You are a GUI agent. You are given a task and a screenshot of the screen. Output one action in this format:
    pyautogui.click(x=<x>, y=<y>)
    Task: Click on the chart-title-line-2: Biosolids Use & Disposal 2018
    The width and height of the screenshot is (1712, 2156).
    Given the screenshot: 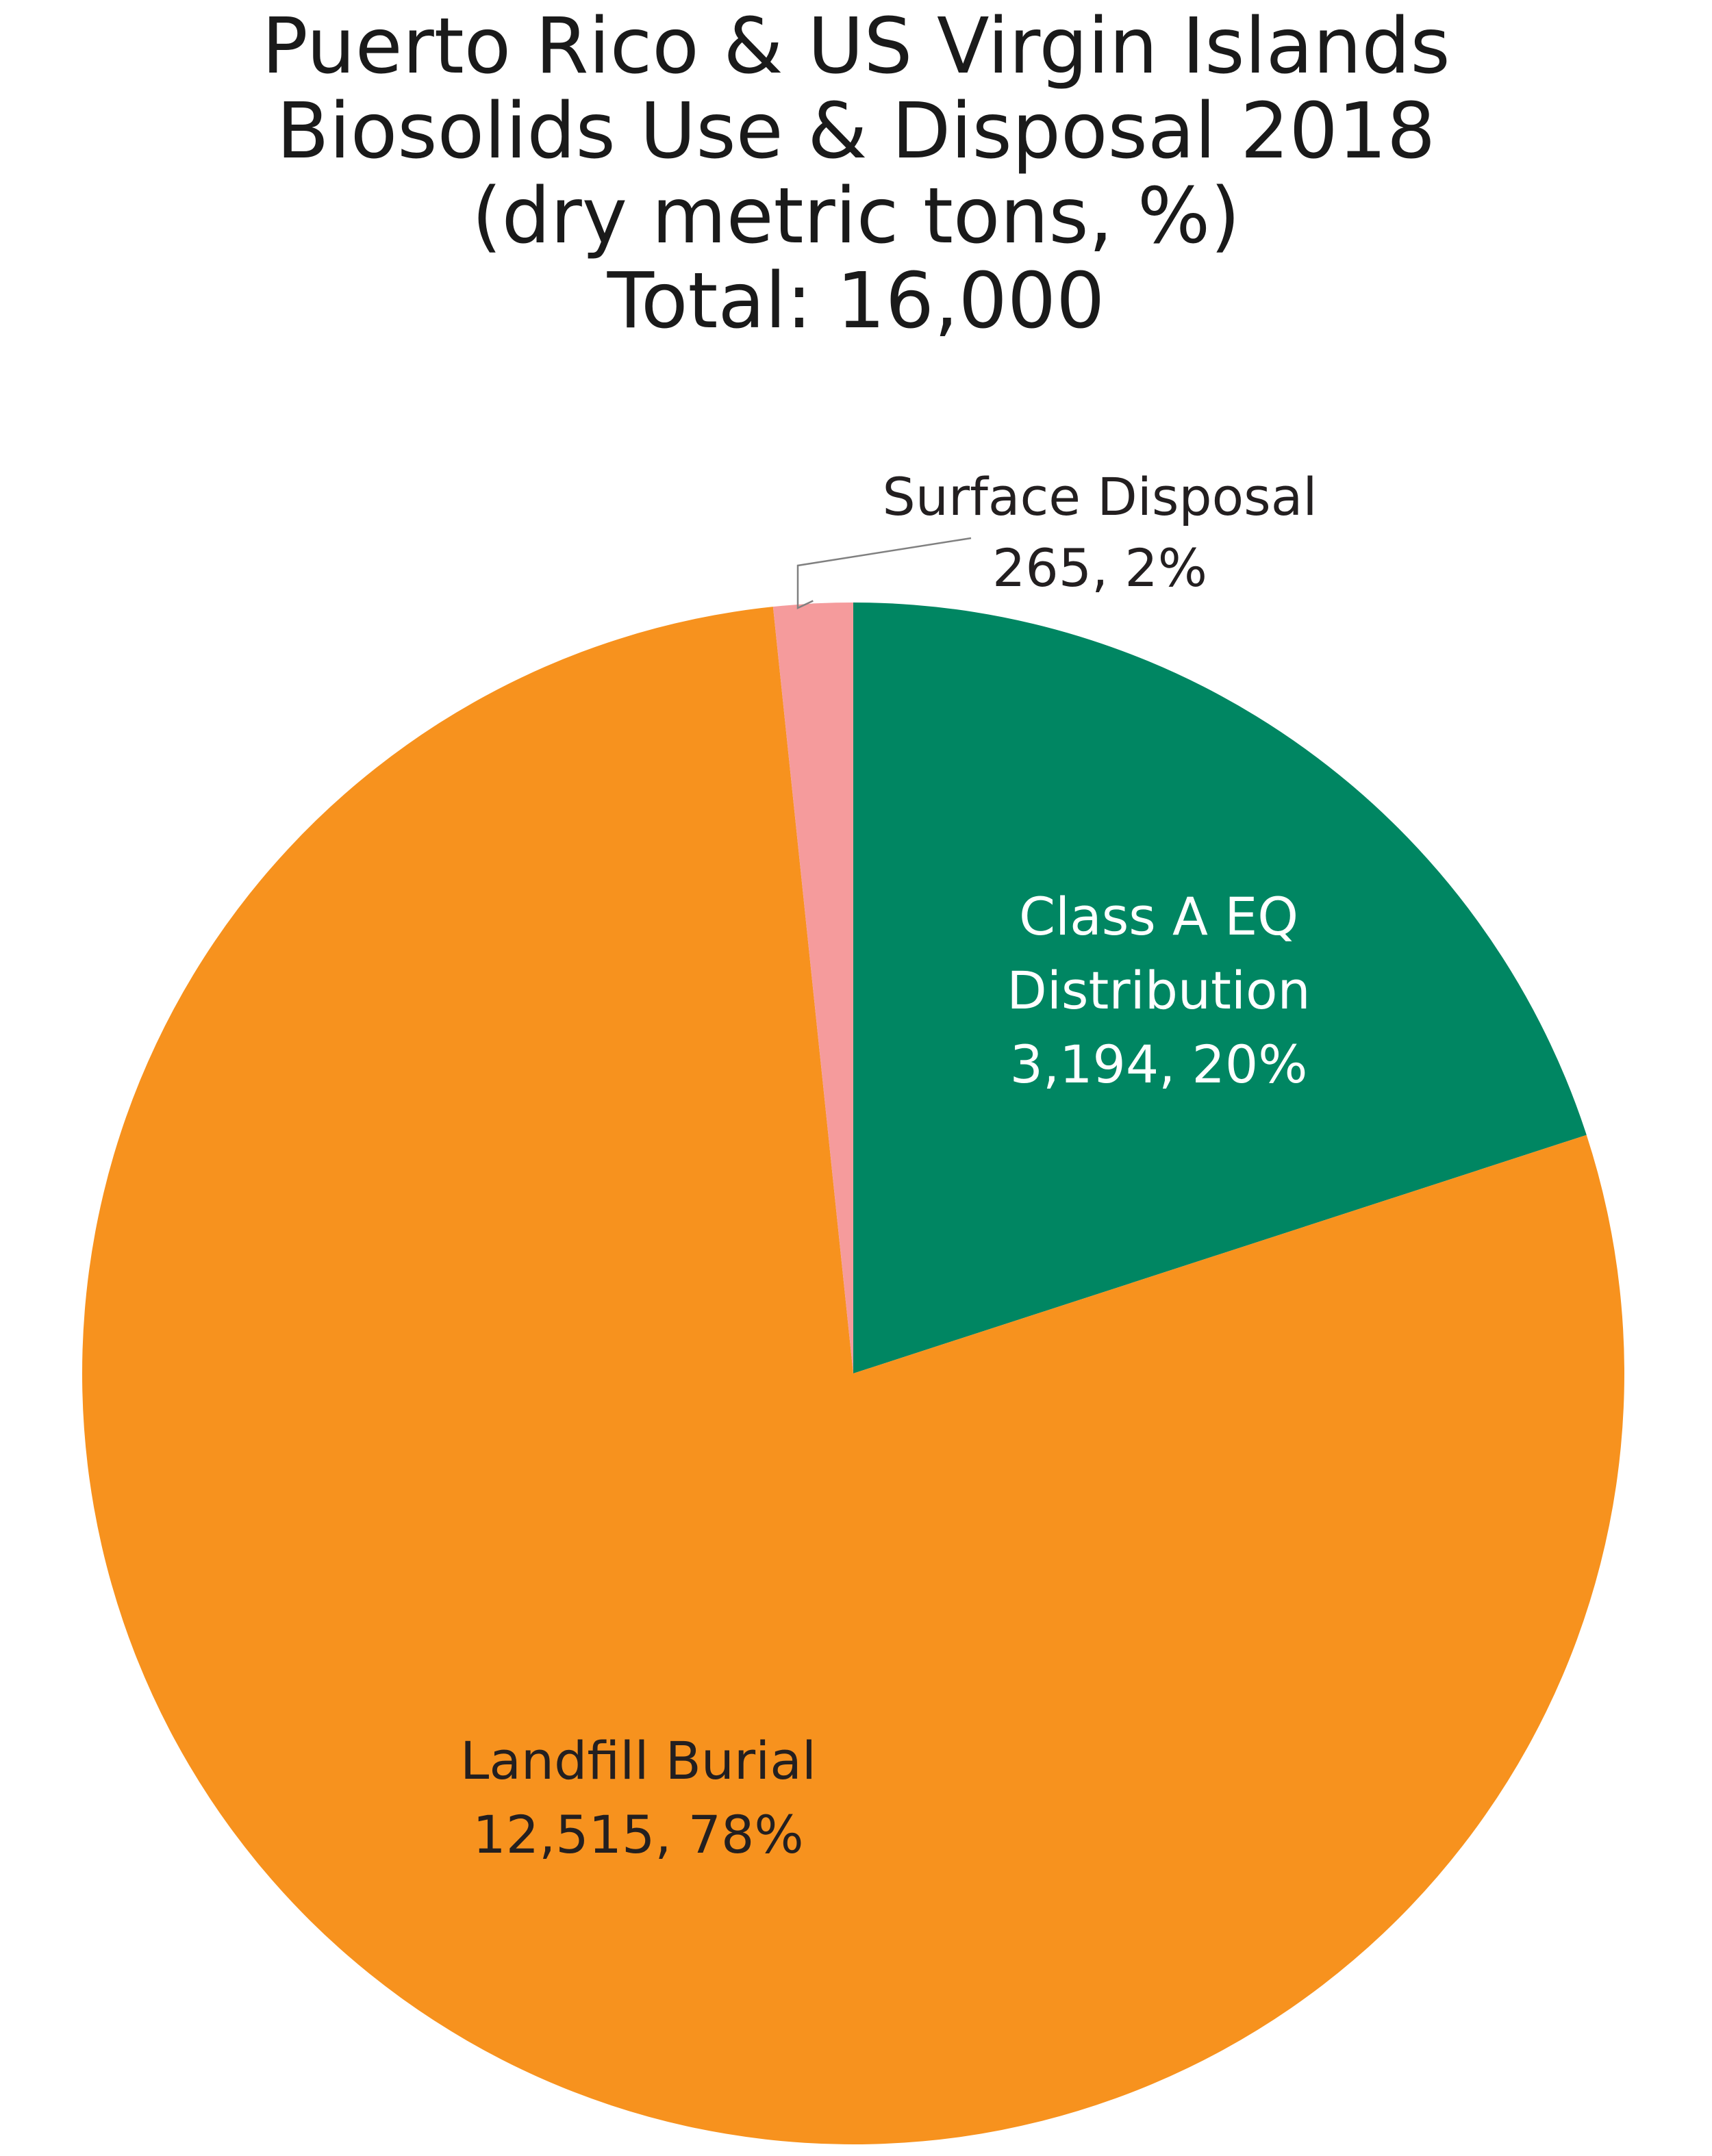 What is the action you would take?
    pyautogui.click(x=856, y=131)
    